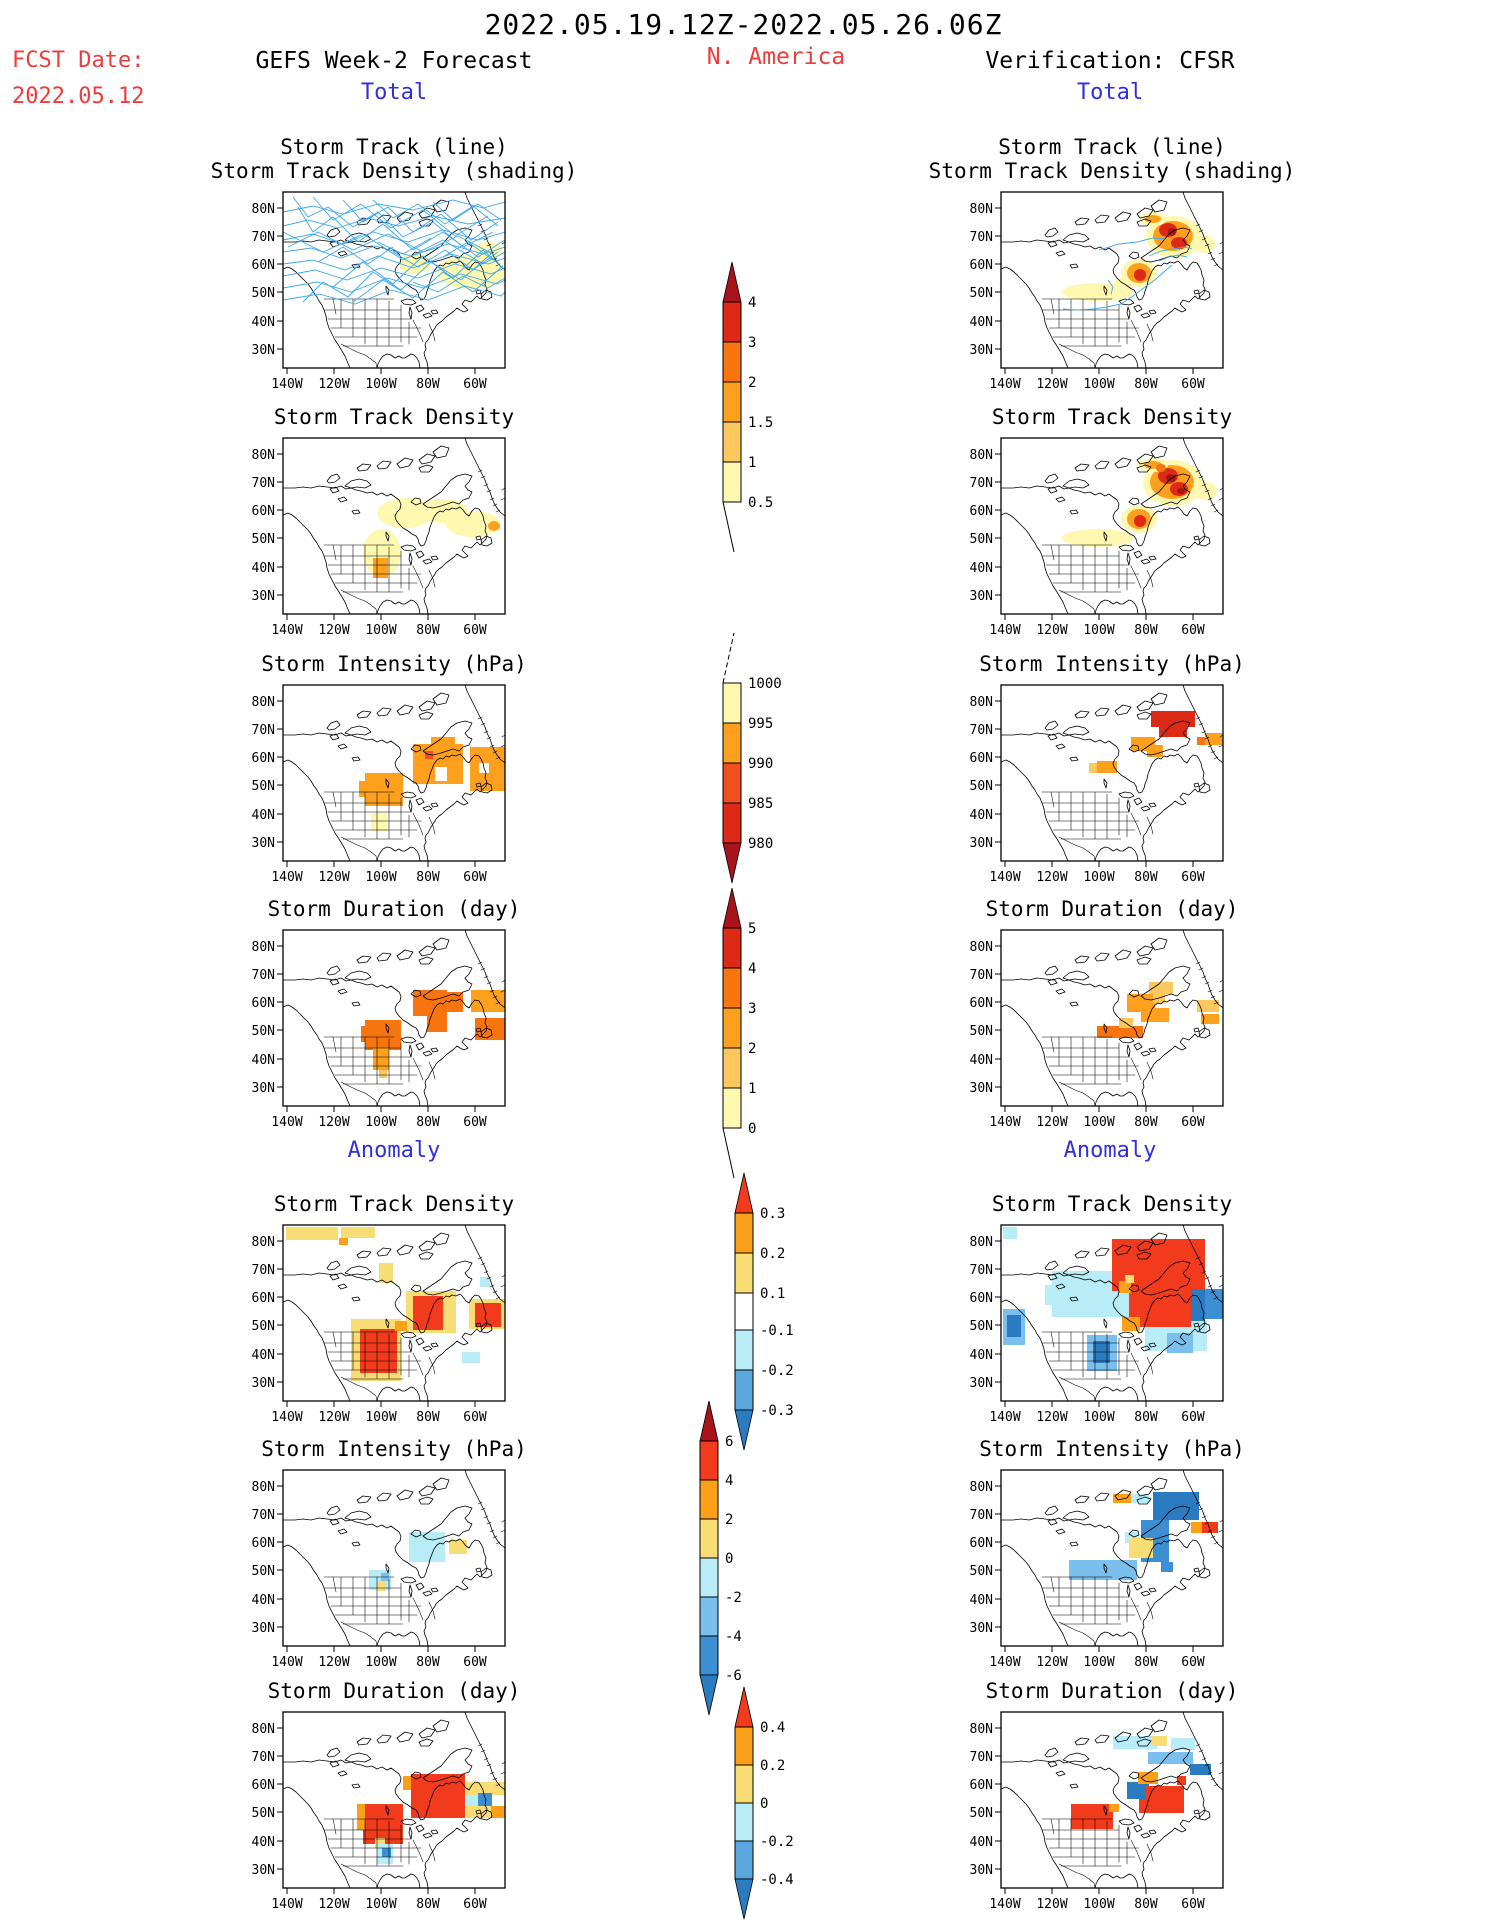 The height and width of the screenshot is (1925, 1487). What do you see at coordinates (765, 684) in the screenshot?
I see `colorbar-tick-label: 1000` at bounding box center [765, 684].